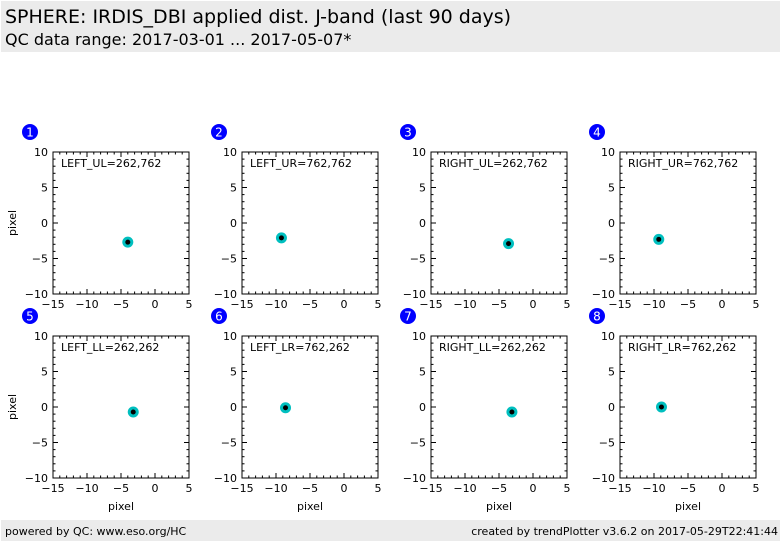 This screenshot has width=782, height=542. Describe the element at coordinates (682, 347) in the screenshot. I see `panel-label: RIGHT_LR=762,262` at that location.